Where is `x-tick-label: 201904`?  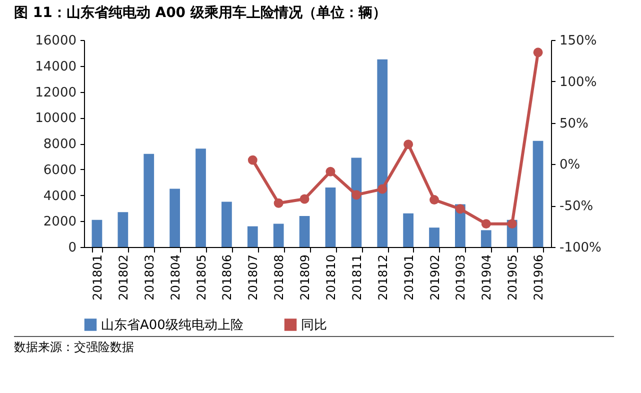 x-tick-label: 201904 is located at coordinates (487, 277).